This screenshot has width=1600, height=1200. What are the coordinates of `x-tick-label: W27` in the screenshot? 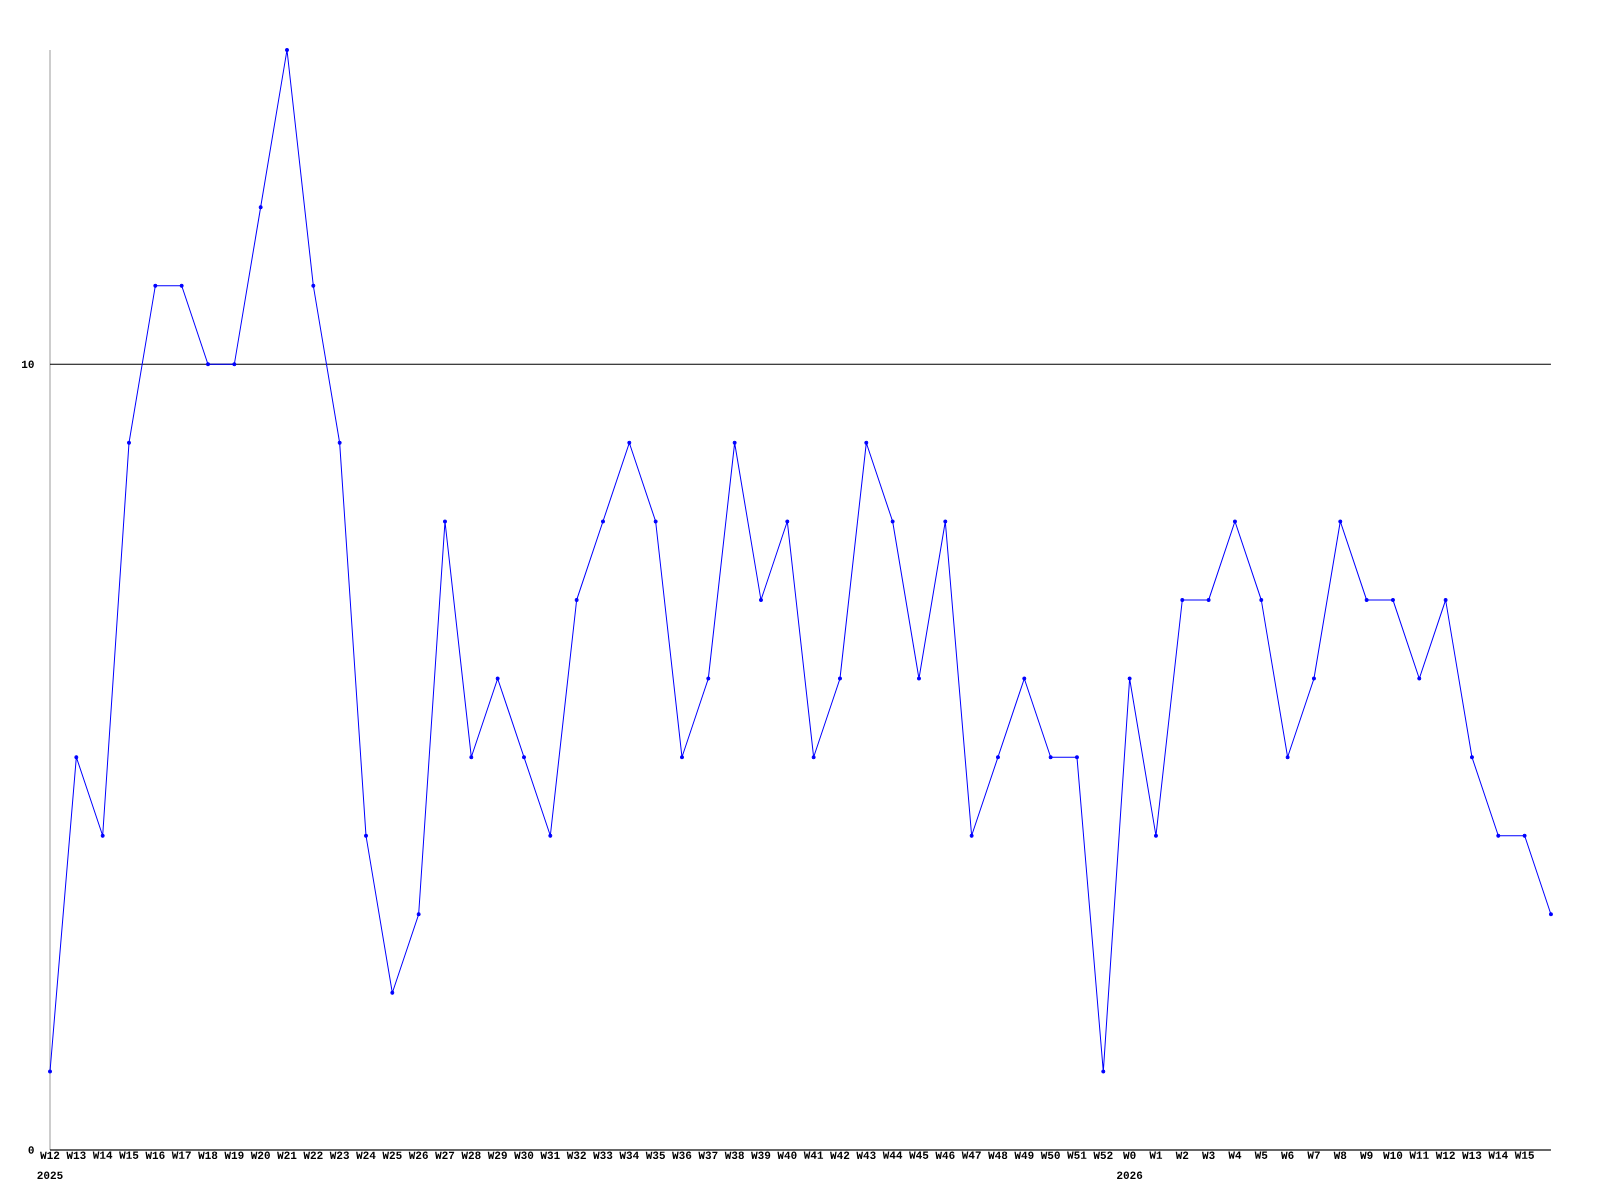 It's located at (445, 1155).